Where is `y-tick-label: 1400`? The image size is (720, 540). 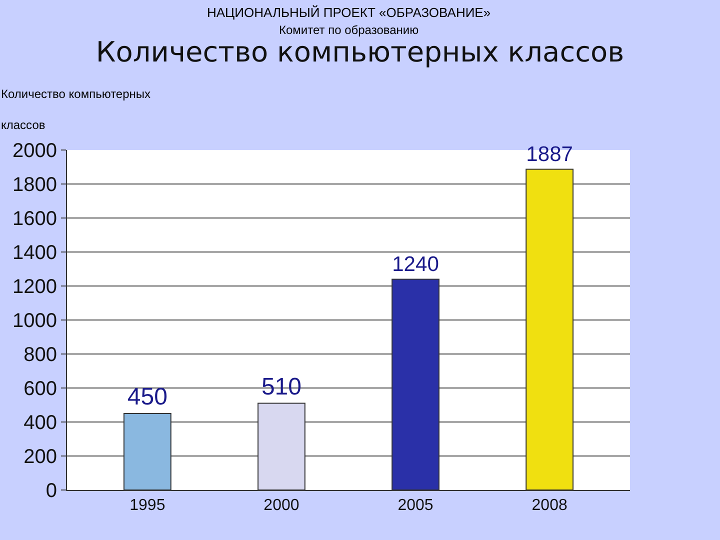 y-tick-label: 1400 is located at coordinates (34, 253).